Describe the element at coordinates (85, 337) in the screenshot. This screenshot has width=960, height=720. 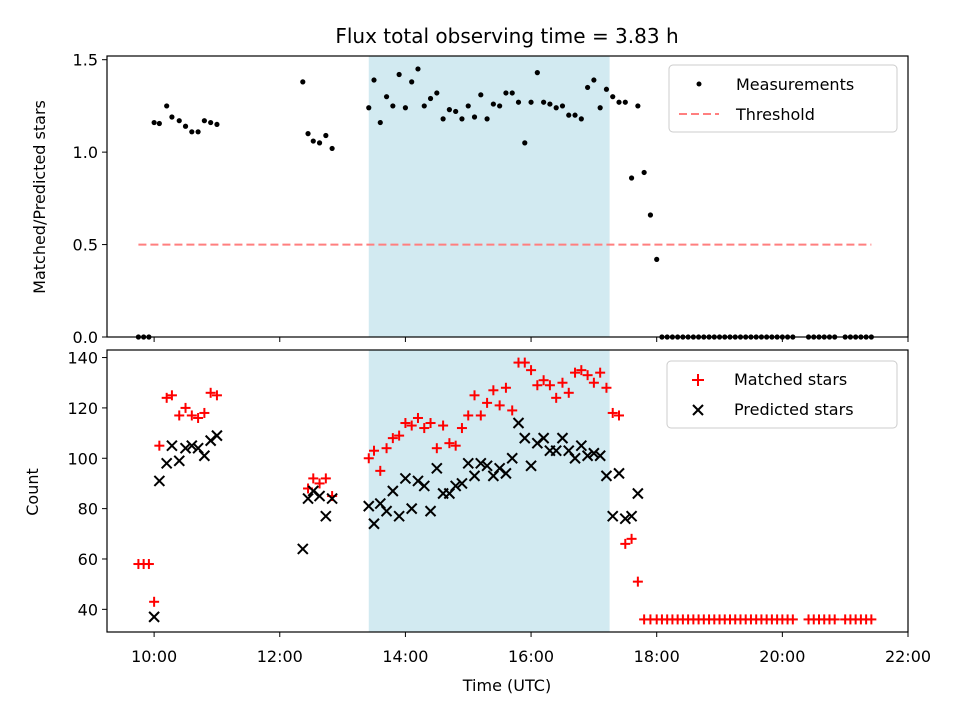
I see `y-tick-label: 0.0` at that location.